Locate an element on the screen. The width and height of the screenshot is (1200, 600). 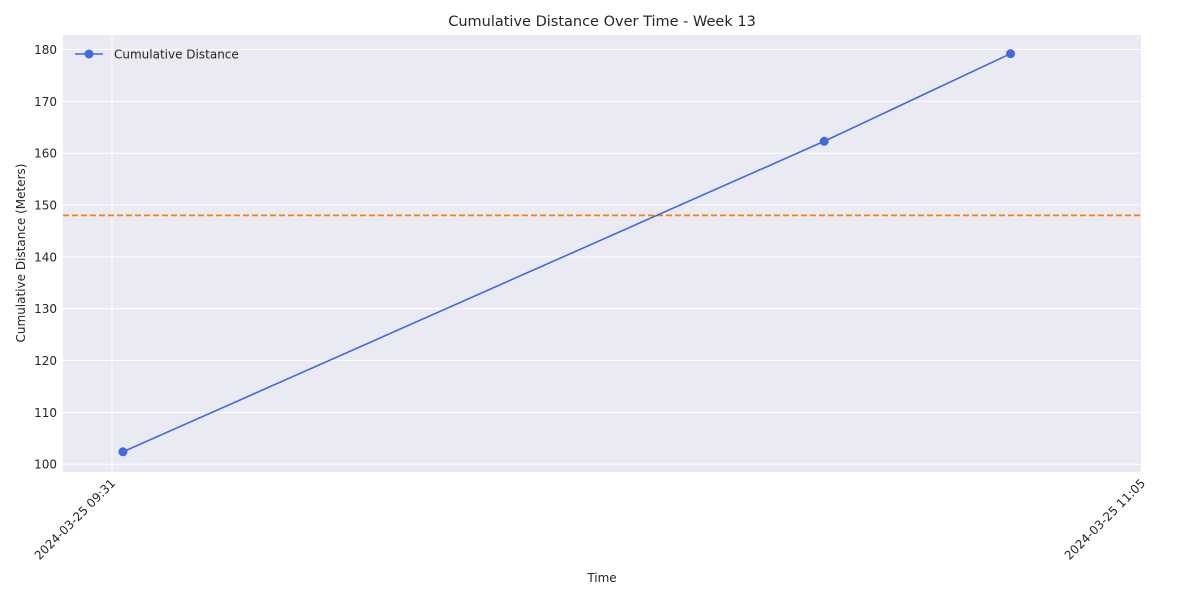
x-tick-label: 2024-03-25 11:05 is located at coordinates (1105, 519).